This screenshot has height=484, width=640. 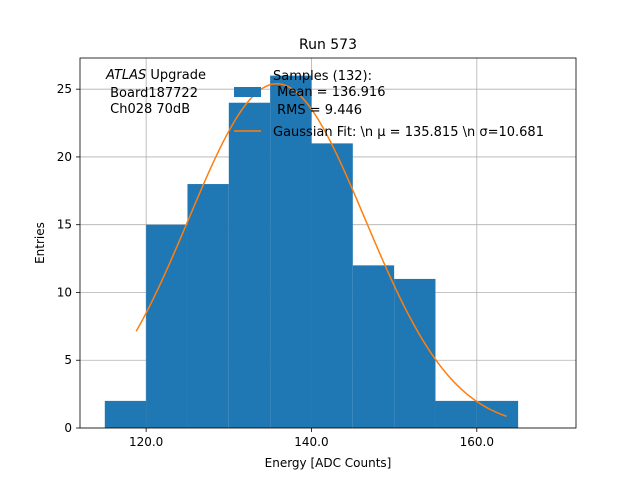 What do you see at coordinates (64, 89) in the screenshot?
I see `y-tick-label: 25` at bounding box center [64, 89].